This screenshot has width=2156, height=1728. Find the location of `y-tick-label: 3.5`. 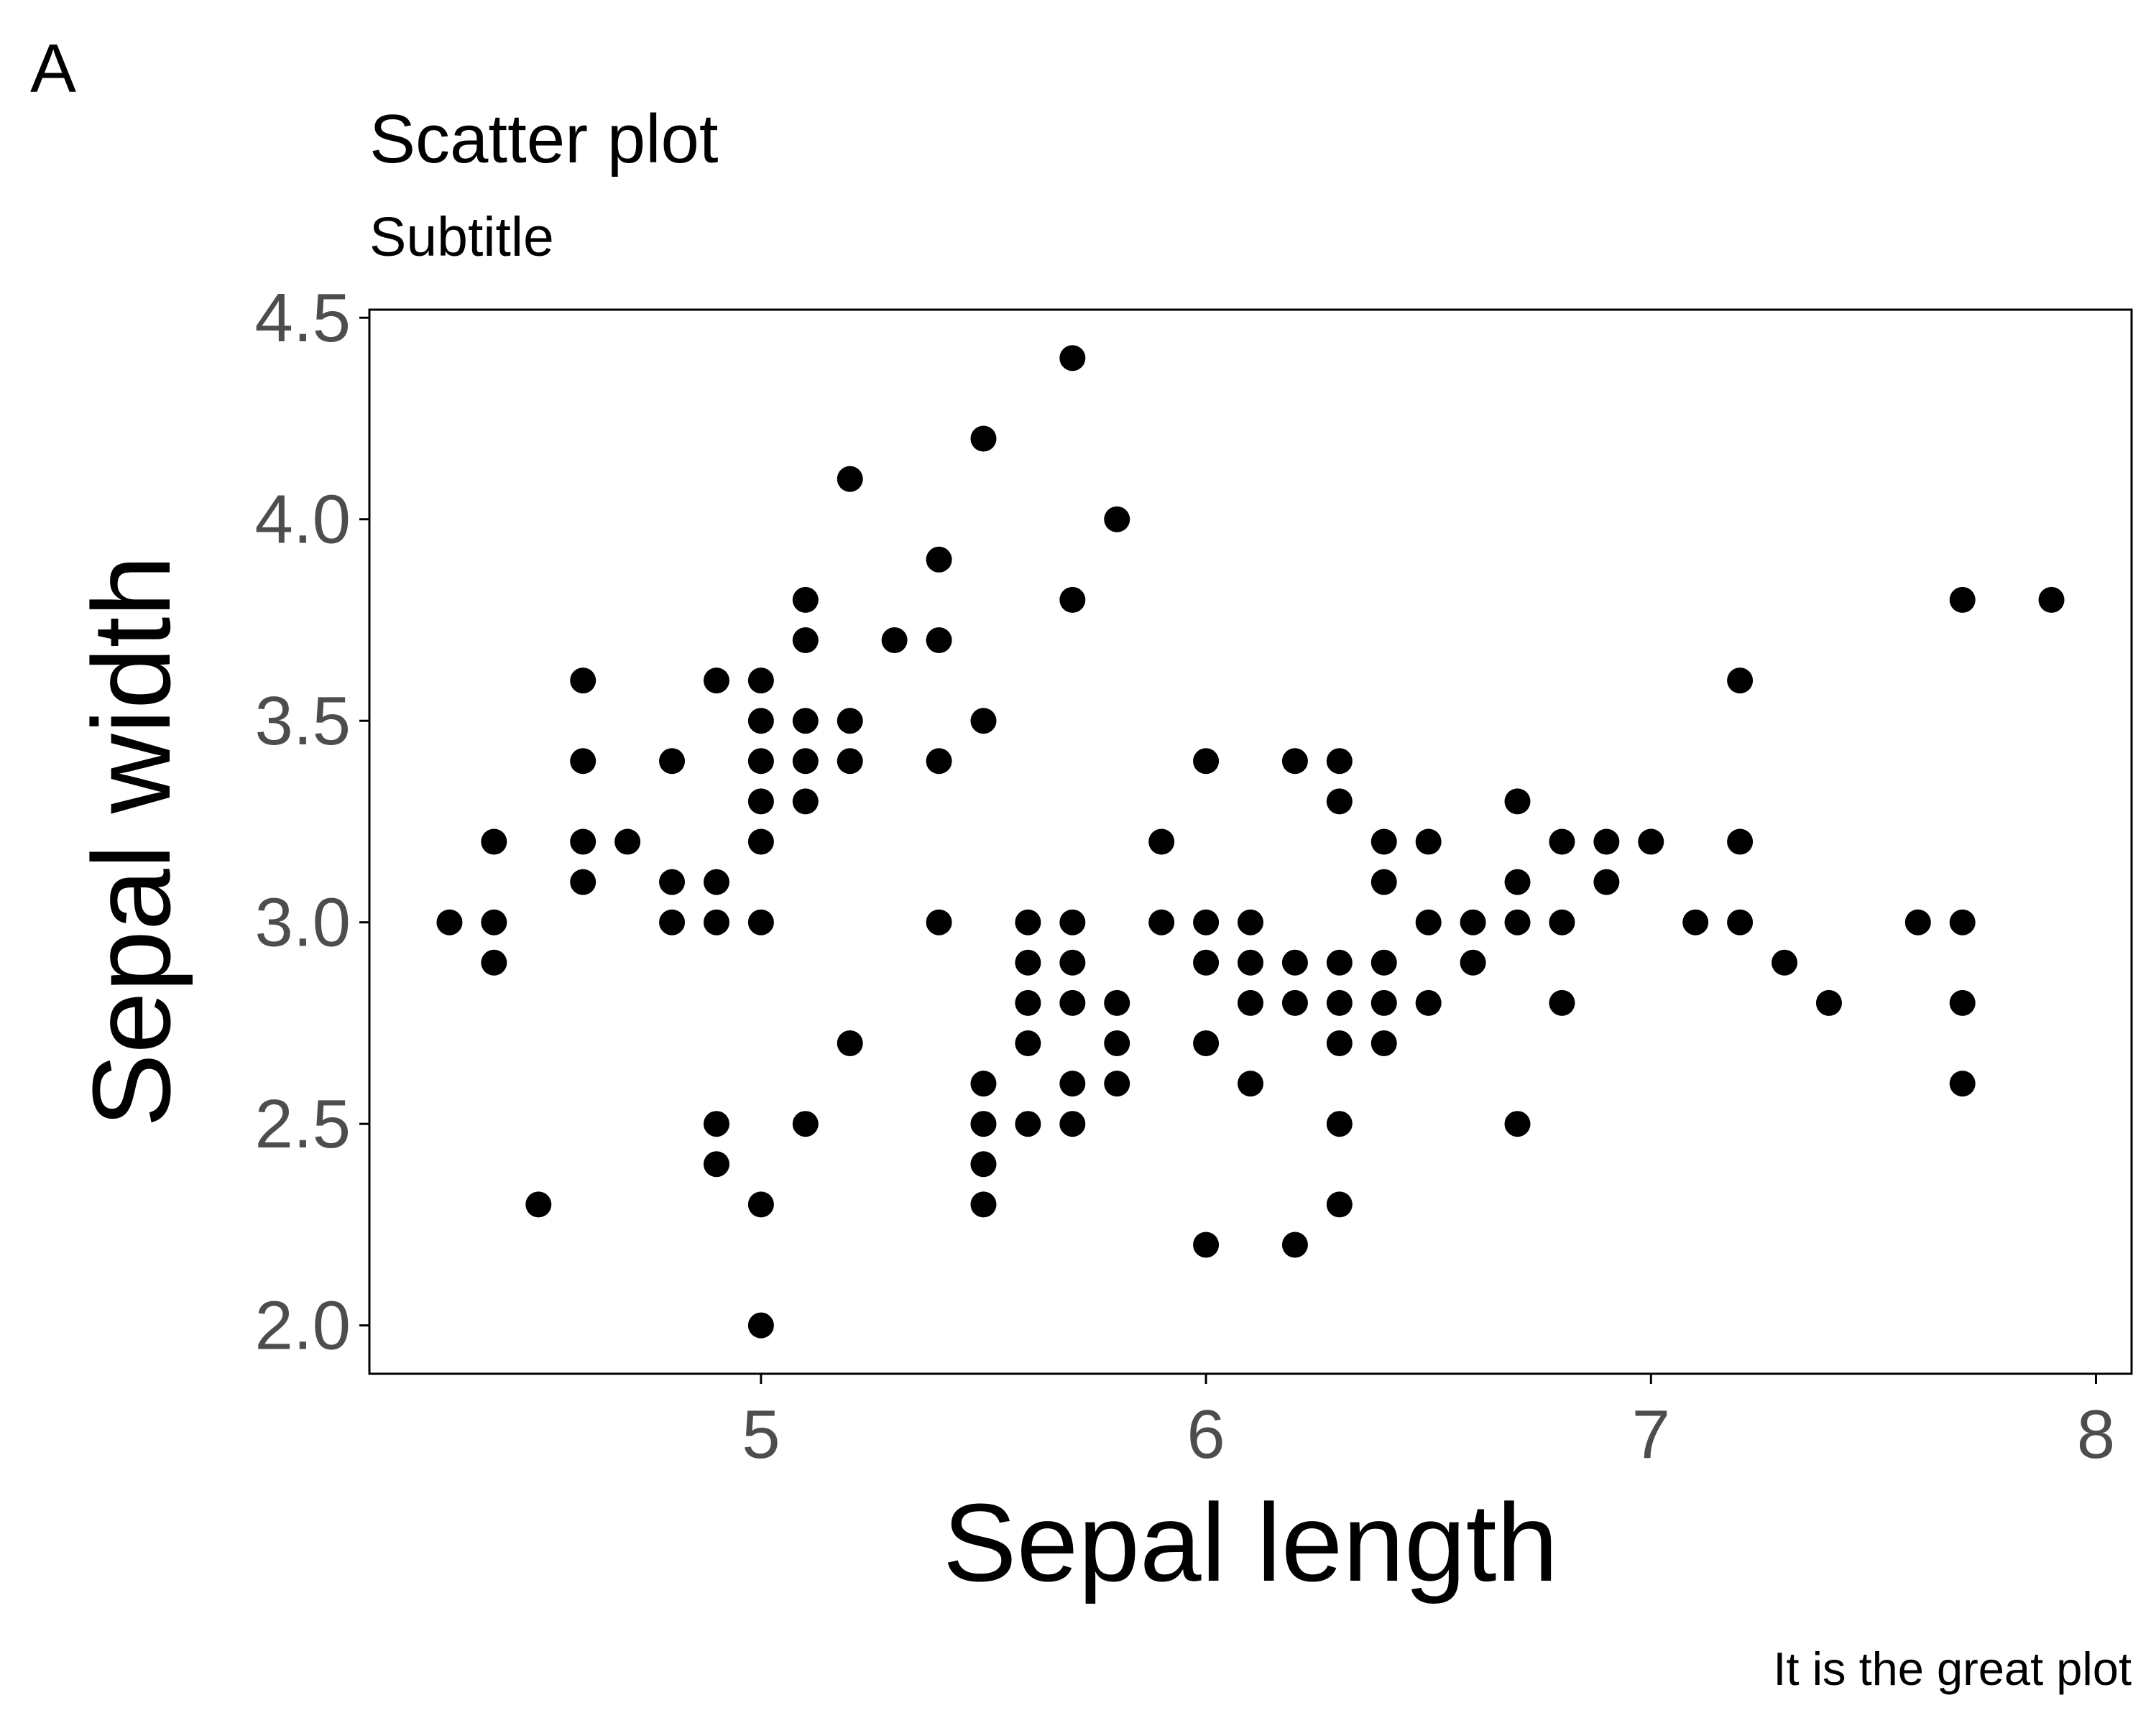

y-tick-label: 3.5 is located at coordinates (303, 721).